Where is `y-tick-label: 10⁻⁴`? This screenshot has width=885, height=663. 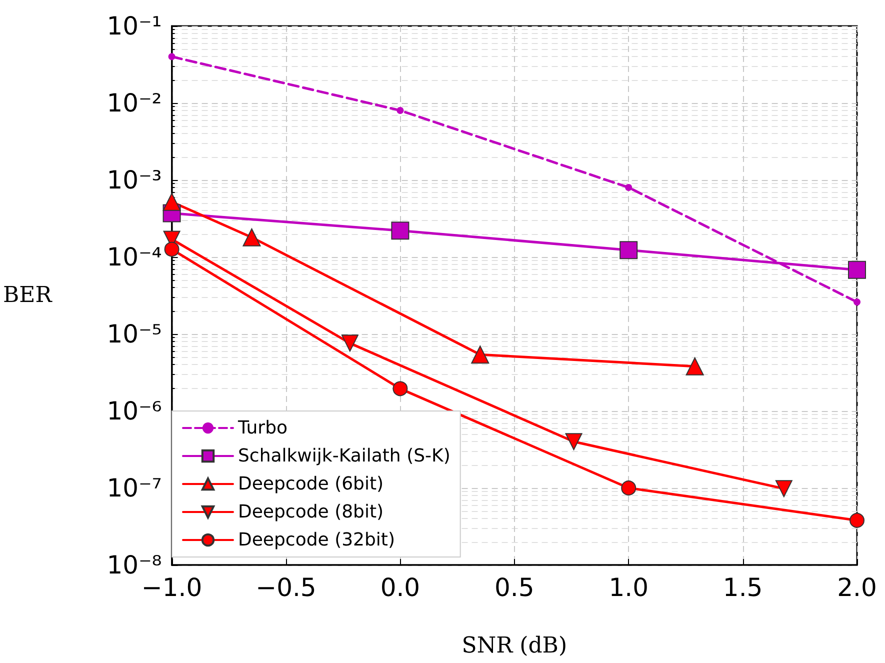
y-tick-label: 10⁻⁴ is located at coordinates (134, 257).